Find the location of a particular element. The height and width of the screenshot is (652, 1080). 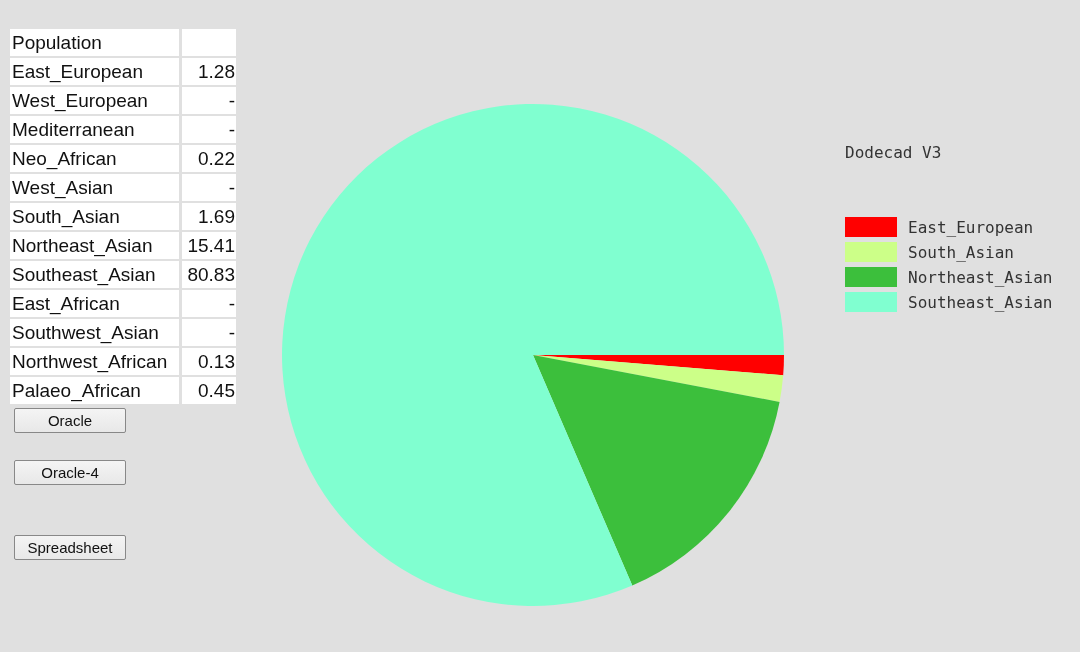

category-label: East_African is located at coordinates (66, 304).